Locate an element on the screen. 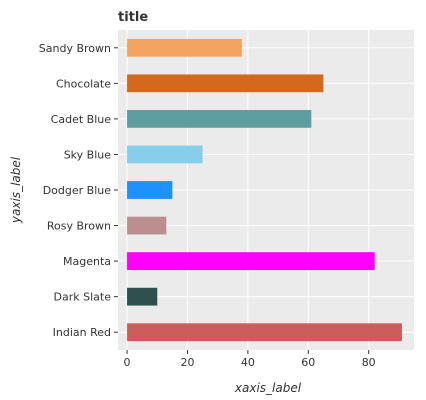 The width and height of the screenshot is (426, 400). y-tick-label: Chocolate is located at coordinates (83, 83).